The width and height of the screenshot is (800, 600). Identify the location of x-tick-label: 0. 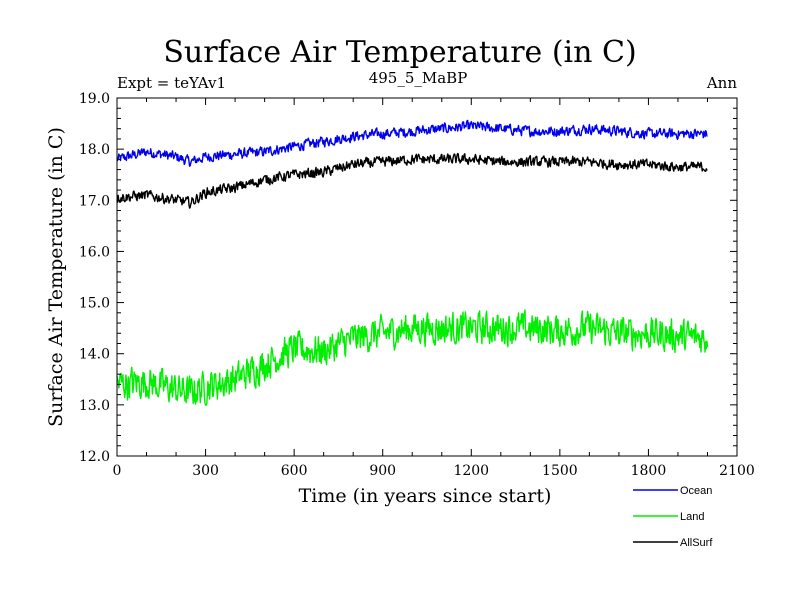
(117, 471).